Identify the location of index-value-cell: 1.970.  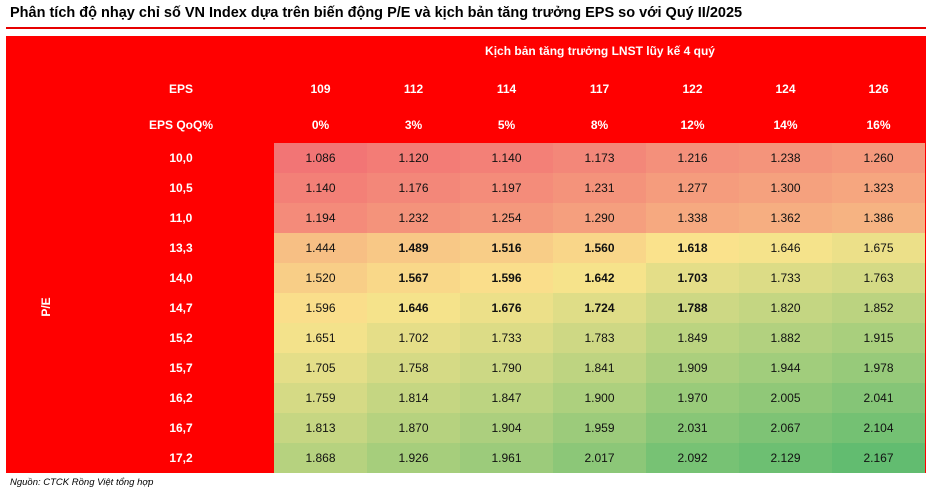
(692, 398).